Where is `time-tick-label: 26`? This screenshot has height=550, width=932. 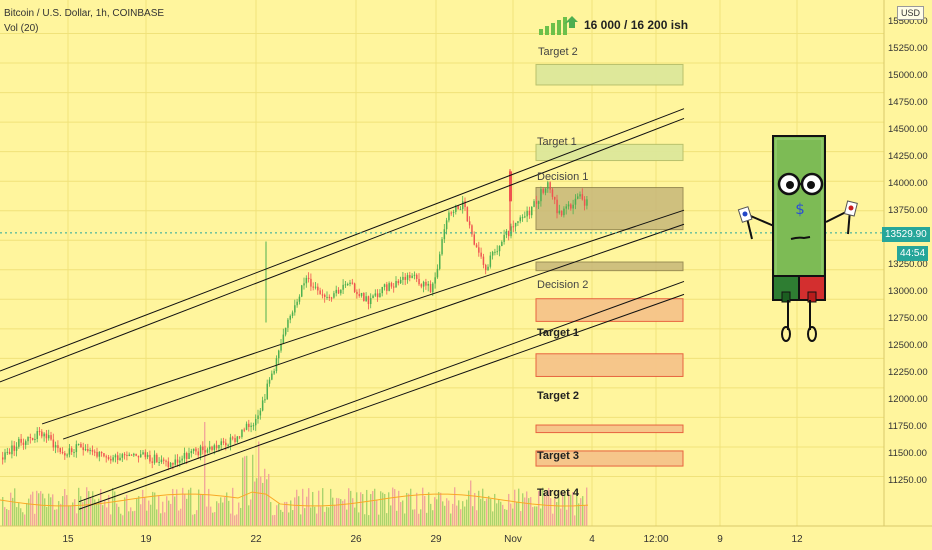 time-tick-label: 26 is located at coordinates (356, 539).